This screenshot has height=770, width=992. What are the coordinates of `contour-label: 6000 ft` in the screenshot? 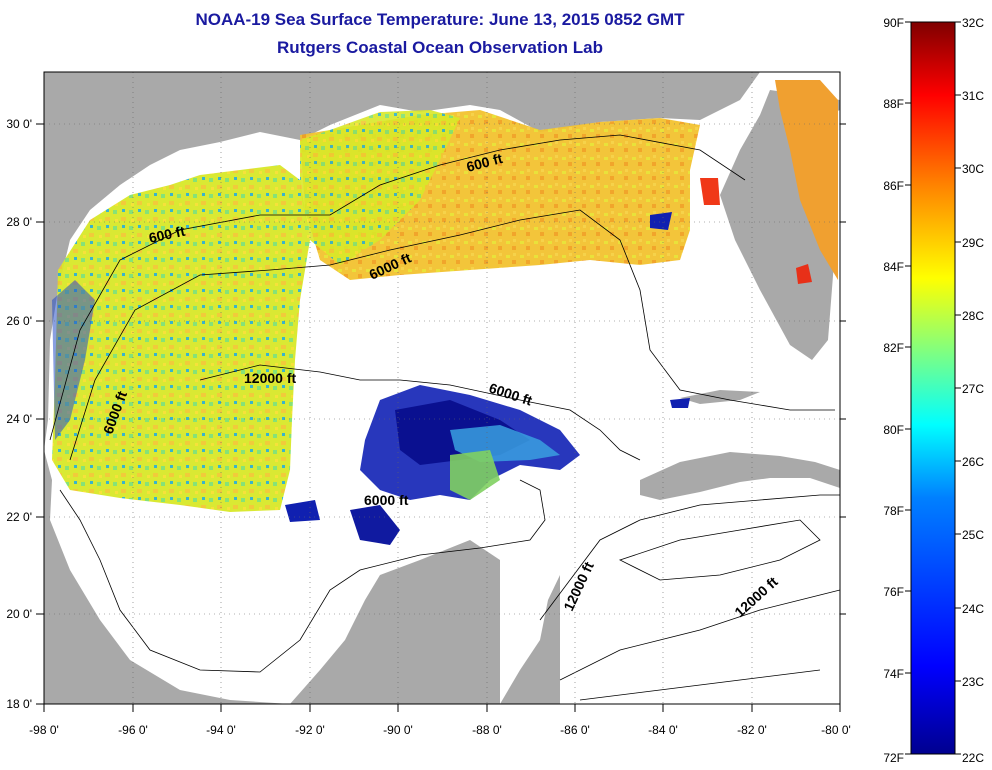 It's located at (386, 500).